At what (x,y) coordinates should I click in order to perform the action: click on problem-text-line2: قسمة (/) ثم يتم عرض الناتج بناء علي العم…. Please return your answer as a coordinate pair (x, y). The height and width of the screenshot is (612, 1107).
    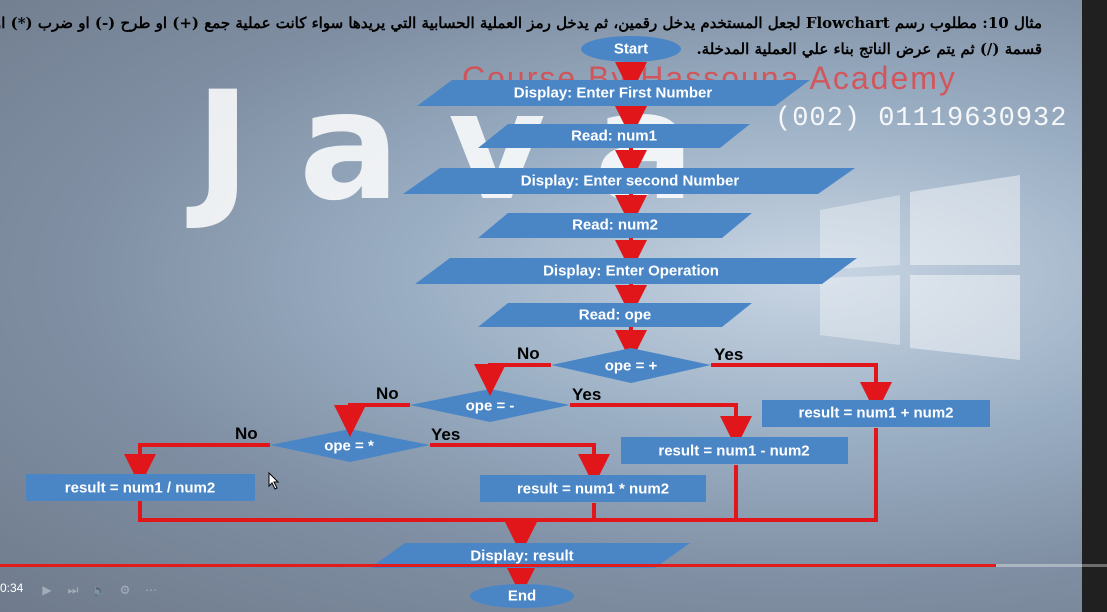
    Looking at the image, I should click on (869, 49).